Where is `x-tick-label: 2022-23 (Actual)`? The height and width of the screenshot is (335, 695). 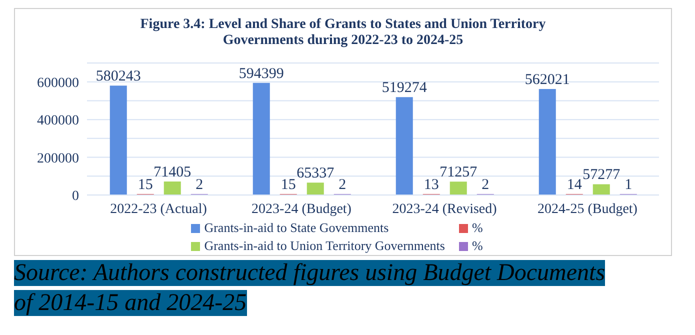 x-tick-label: 2022-23 (Actual) is located at coordinates (159, 209).